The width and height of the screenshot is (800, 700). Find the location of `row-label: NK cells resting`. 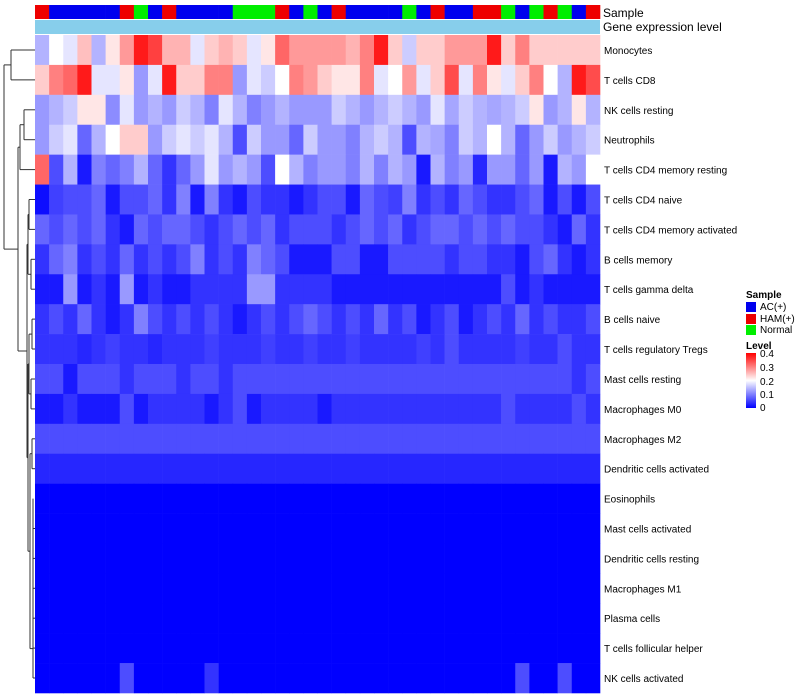

row-label: NK cells resting is located at coordinates (638, 111).